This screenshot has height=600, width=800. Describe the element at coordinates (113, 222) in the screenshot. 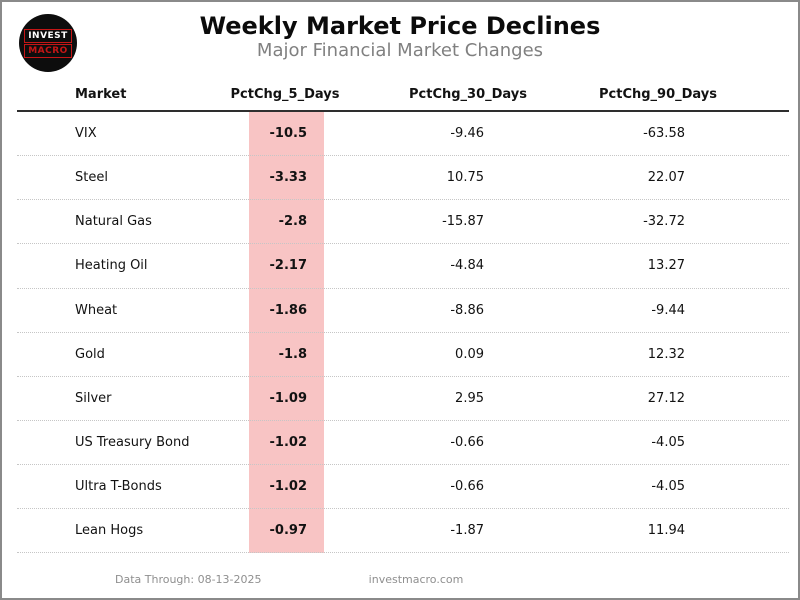

I see `market-cell: Natural Gas` at that location.